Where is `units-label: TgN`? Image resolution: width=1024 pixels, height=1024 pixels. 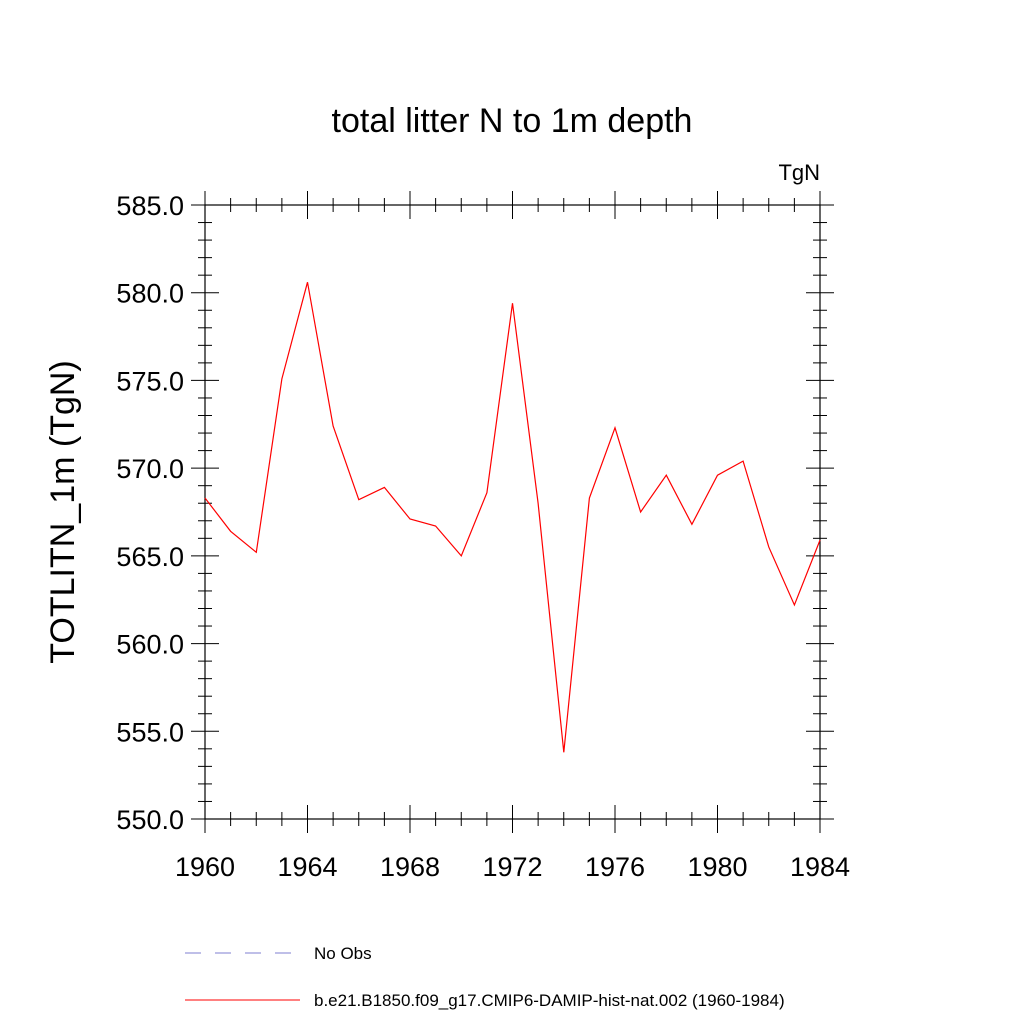 units-label: TgN is located at coordinates (799, 172).